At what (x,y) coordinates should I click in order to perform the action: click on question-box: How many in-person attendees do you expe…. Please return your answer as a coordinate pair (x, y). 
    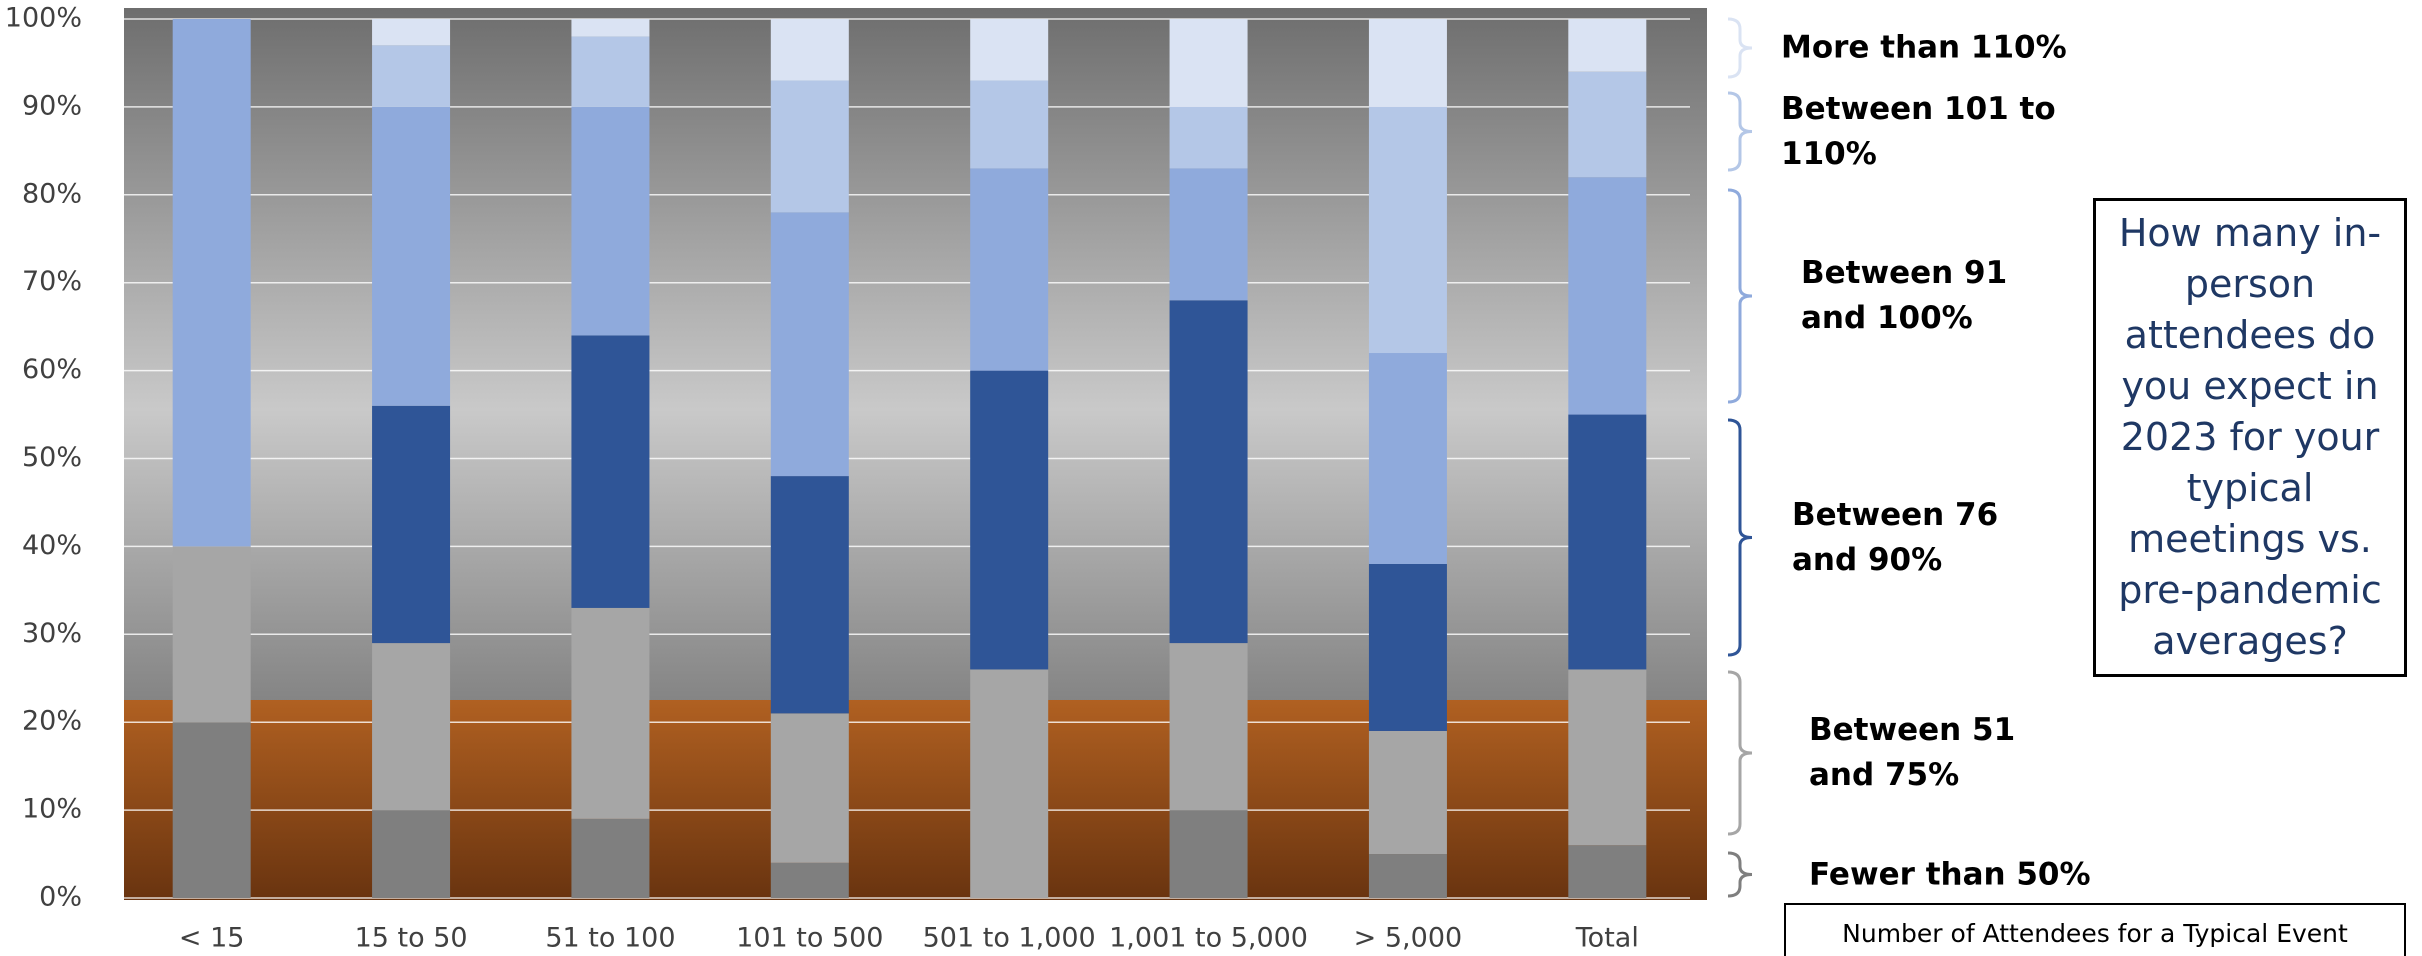
    Looking at the image, I should click on (2250, 437).